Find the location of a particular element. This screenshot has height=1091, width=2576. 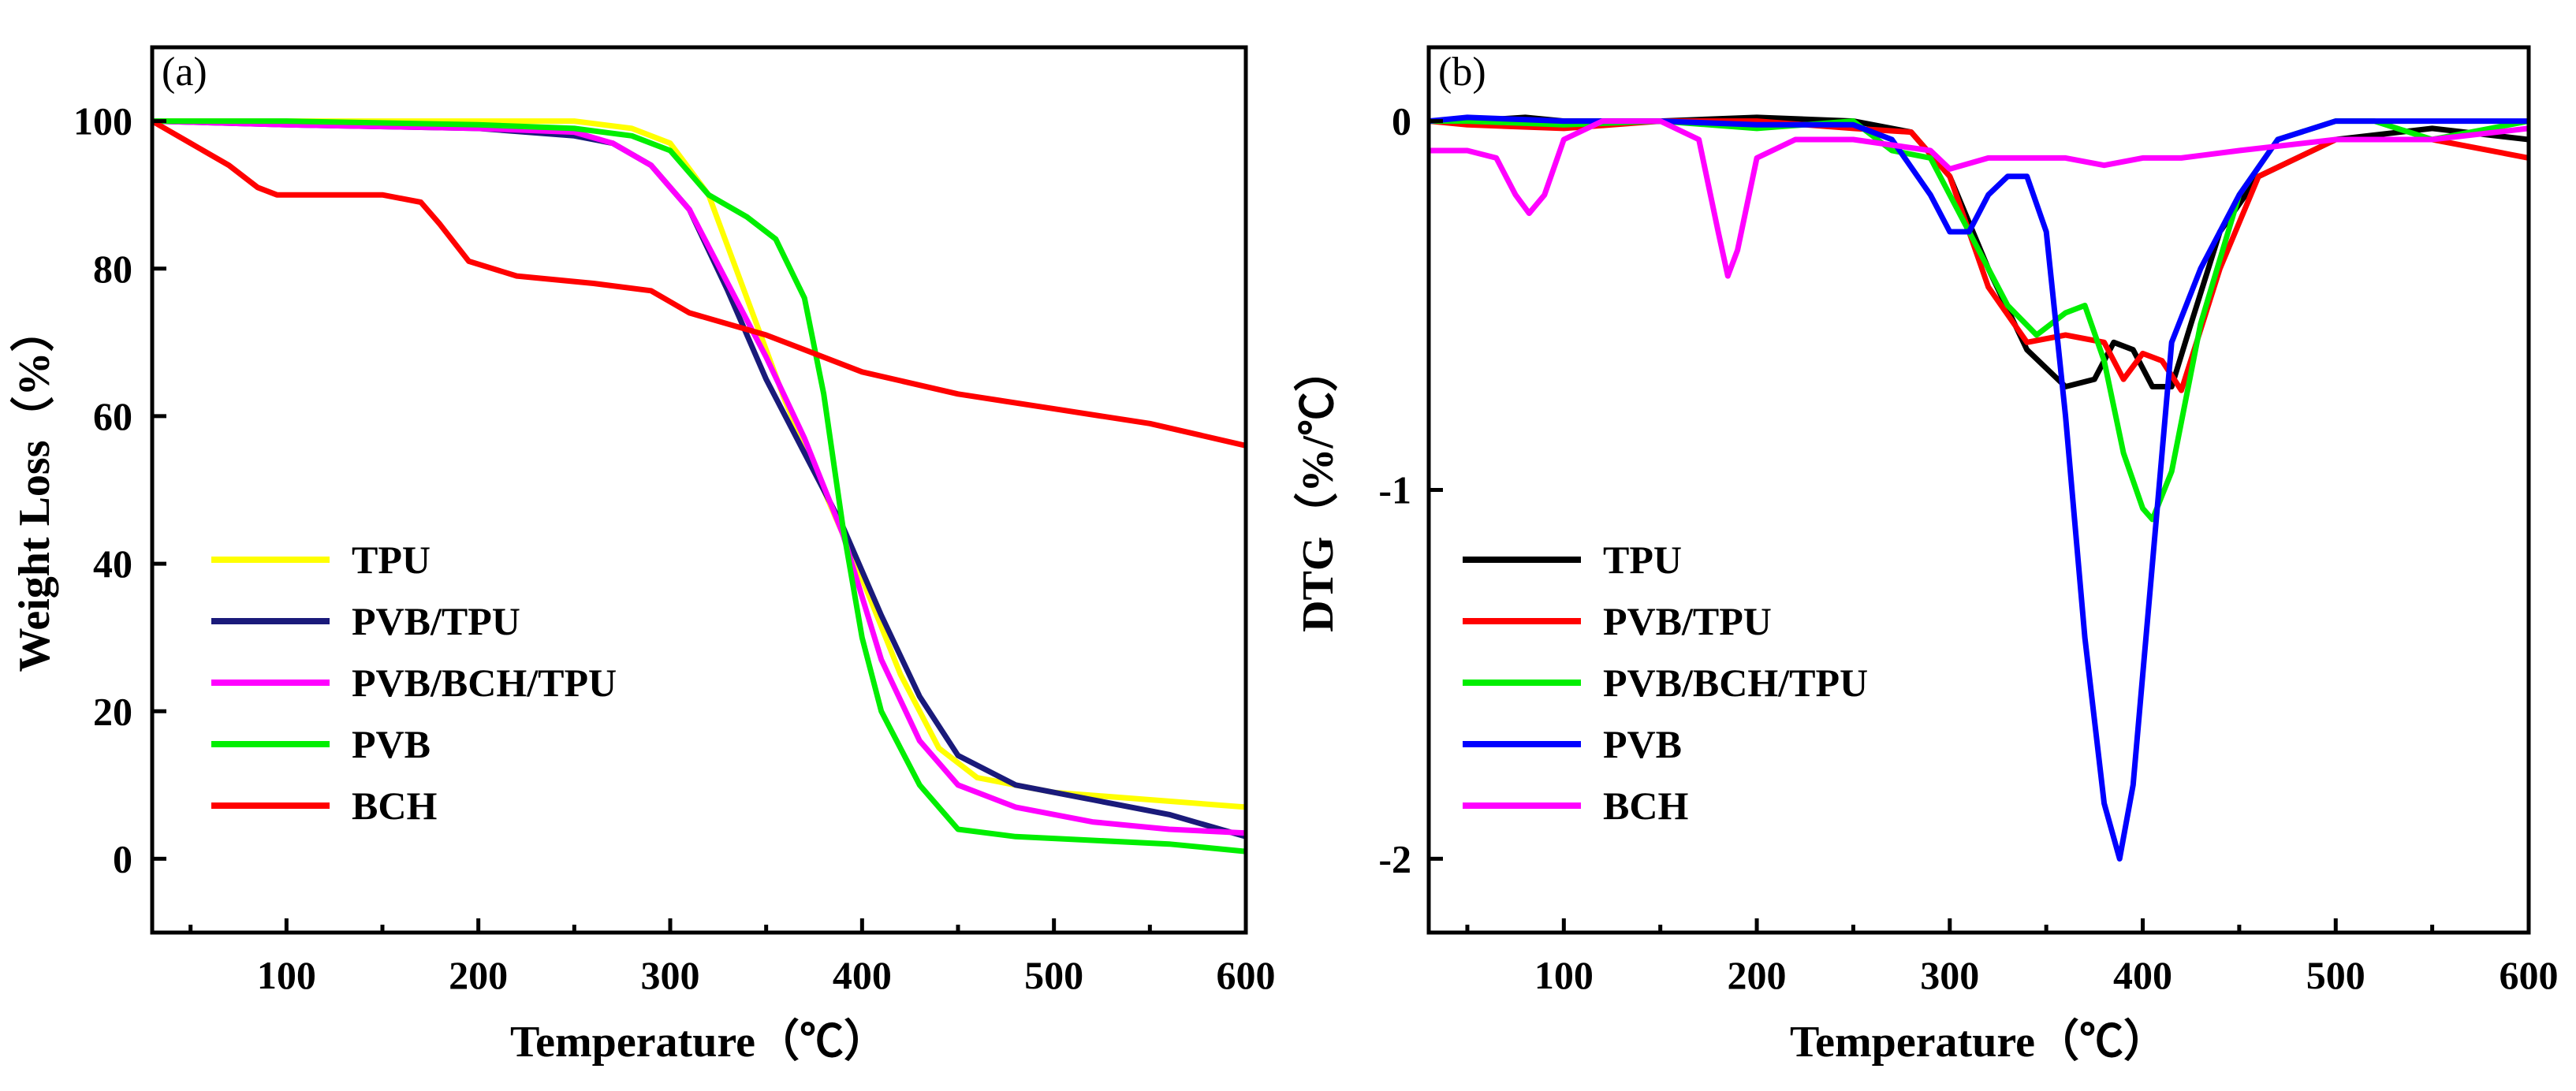

y-tick-label: 100 is located at coordinates (102, 121).